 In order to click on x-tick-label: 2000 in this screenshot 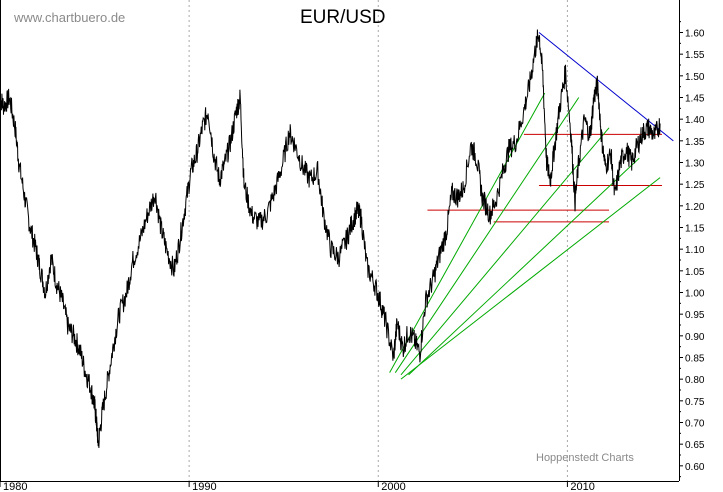, I will do `click(393, 486)`.